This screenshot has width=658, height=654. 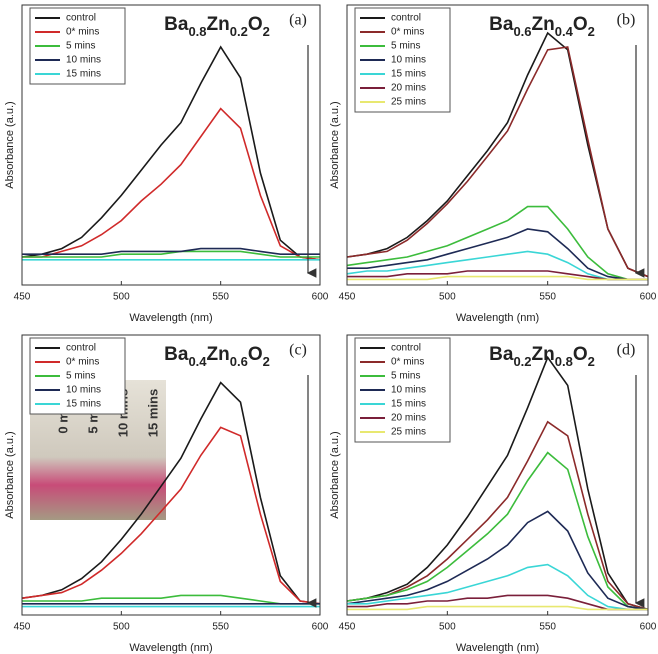 What do you see at coordinates (217, 26) in the screenshot?
I see `panel-title: Ba0.8Zn0.2O2` at bounding box center [217, 26].